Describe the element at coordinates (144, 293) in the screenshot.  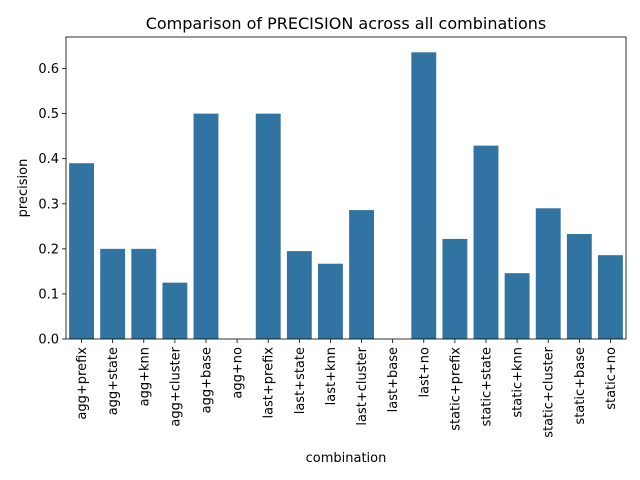
I see `bar-agg-knn` at that location.